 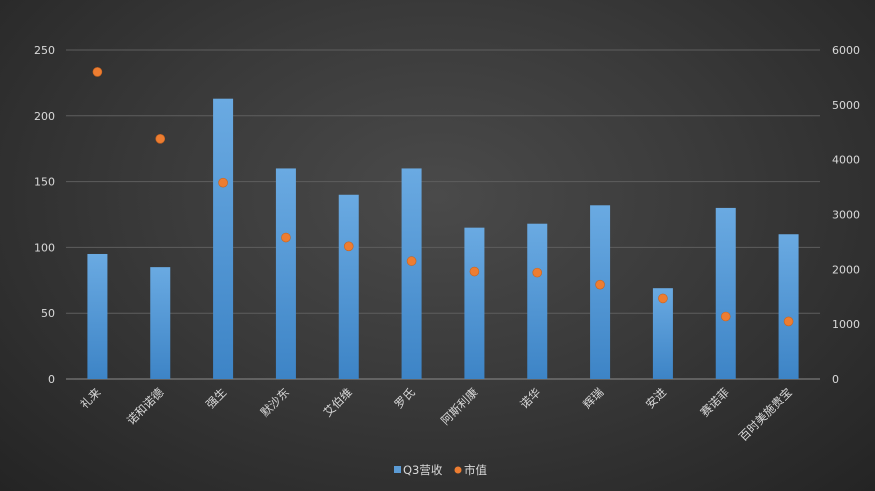 I want to click on category-labels: 礼来 诺和诺德 强生 默沙东 艾伯维 罗氏 阿斯利康 诺华 辉瑞 安进 赛诺菲 百时美施贵宝, so click(x=435, y=414).